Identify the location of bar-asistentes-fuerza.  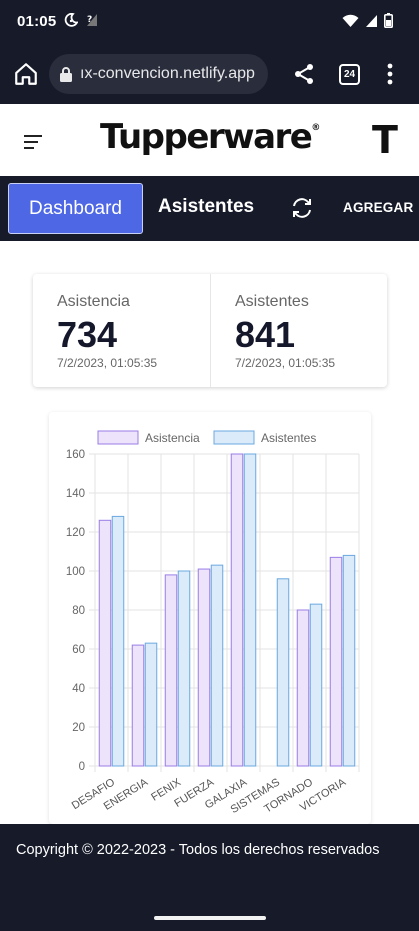
(217, 665).